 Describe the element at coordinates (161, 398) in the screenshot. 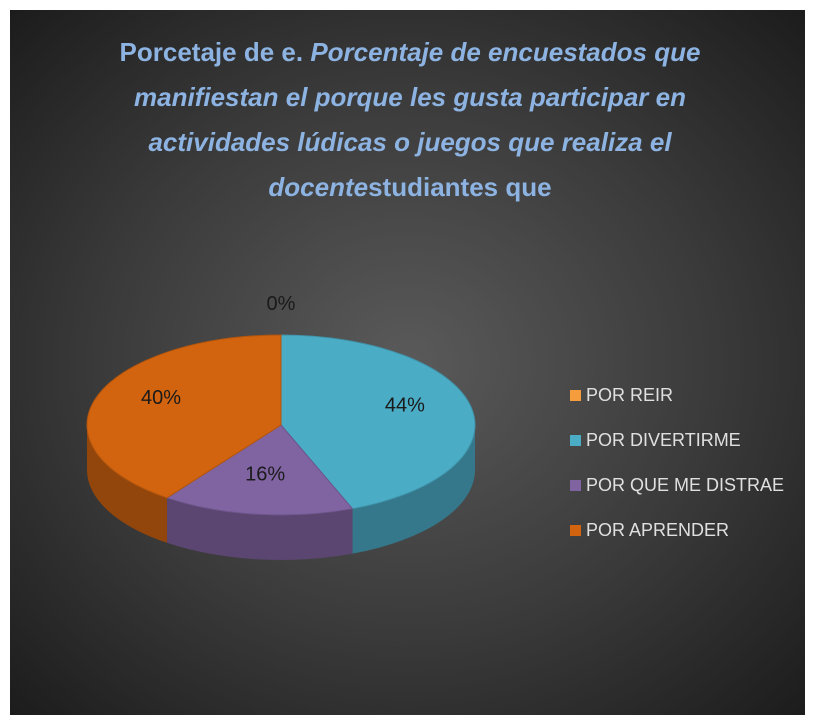

I see `data-label: 40%` at that location.